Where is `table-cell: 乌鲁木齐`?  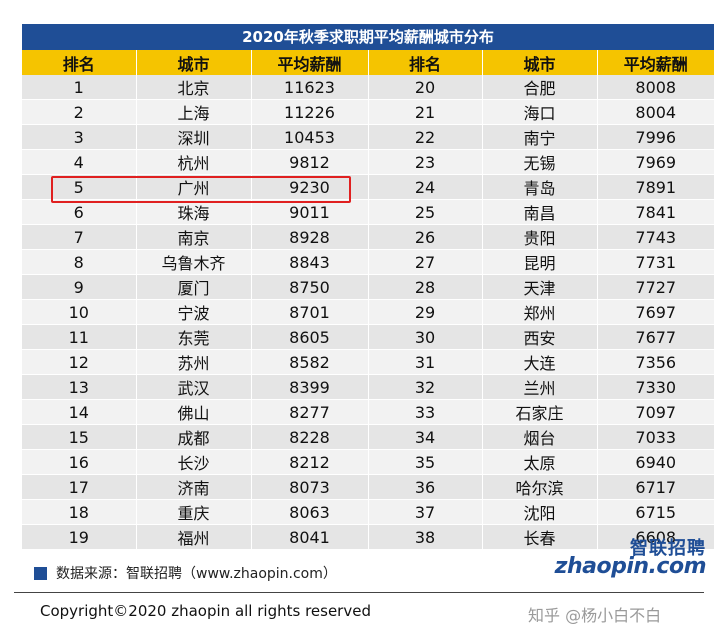
table-cell: 乌鲁木齐 is located at coordinates (194, 262).